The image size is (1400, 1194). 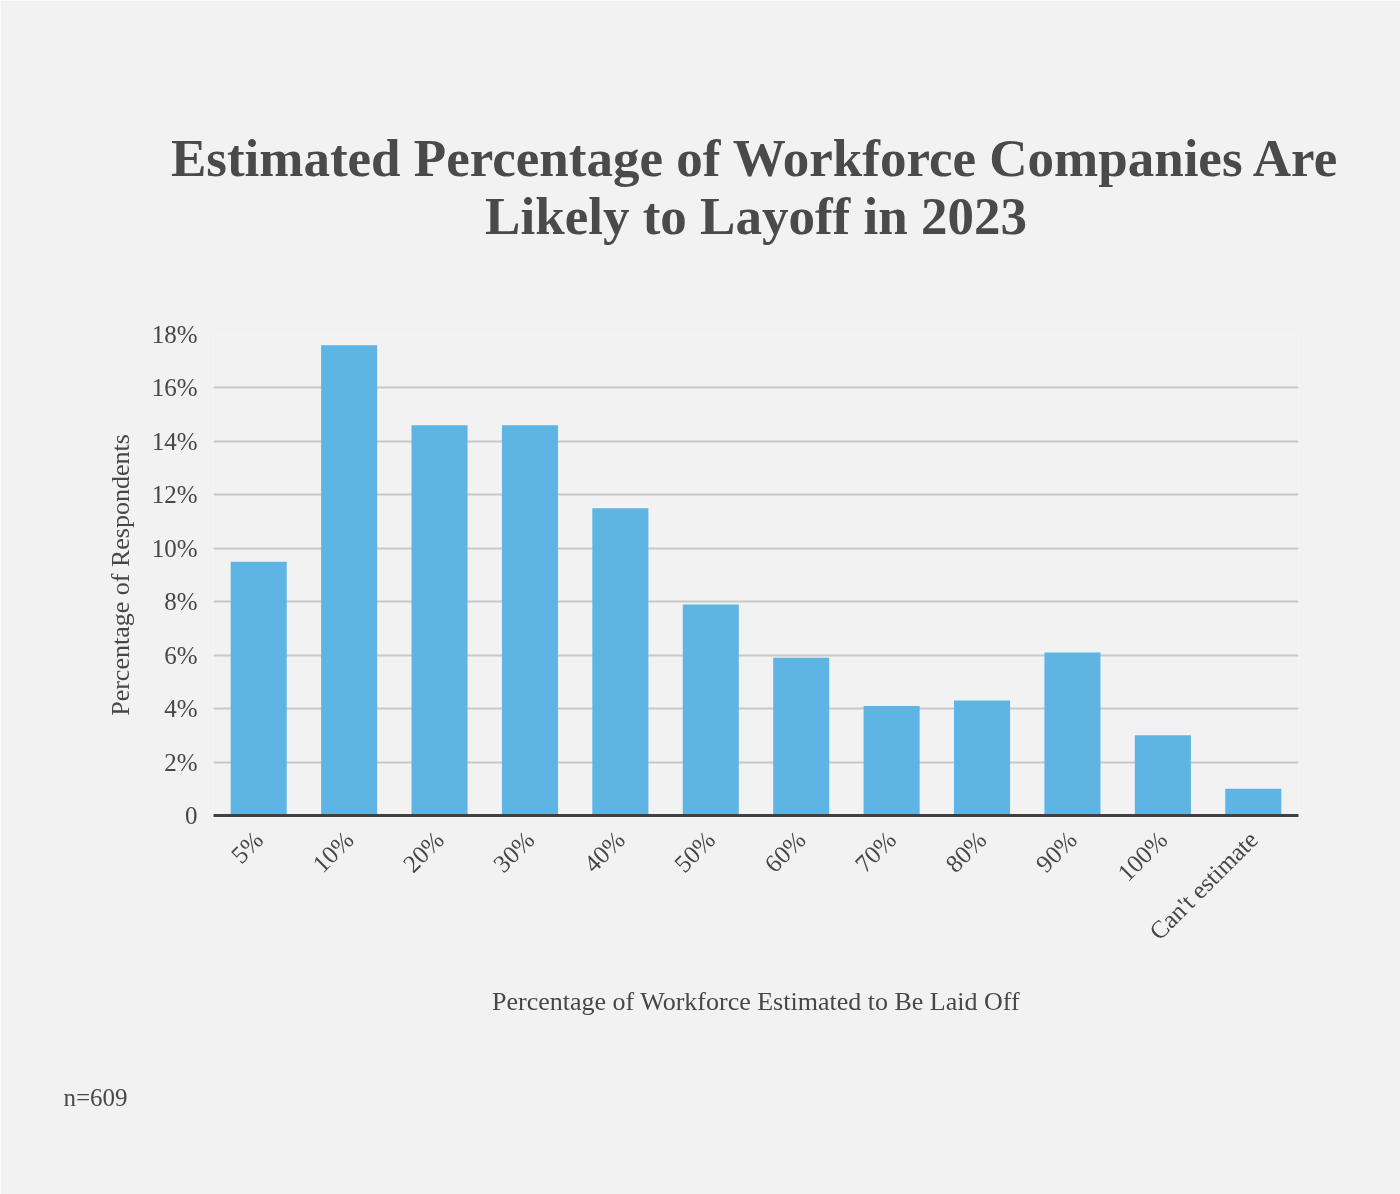 I want to click on x-tick-label: 40%, so click(x=604, y=851).